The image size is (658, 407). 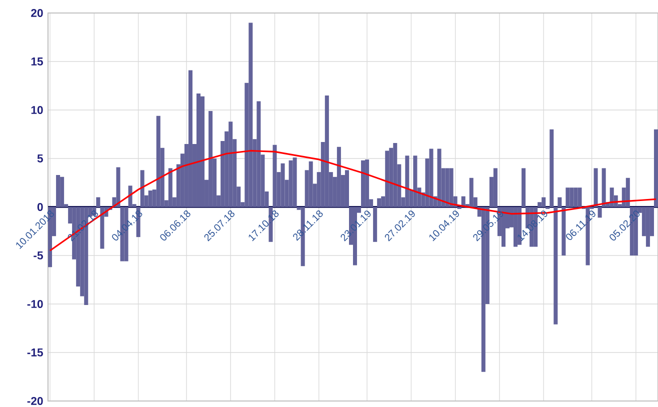 What do you see at coordinates (38, 256) in the screenshot?
I see `y-tick-label: -5` at bounding box center [38, 256].